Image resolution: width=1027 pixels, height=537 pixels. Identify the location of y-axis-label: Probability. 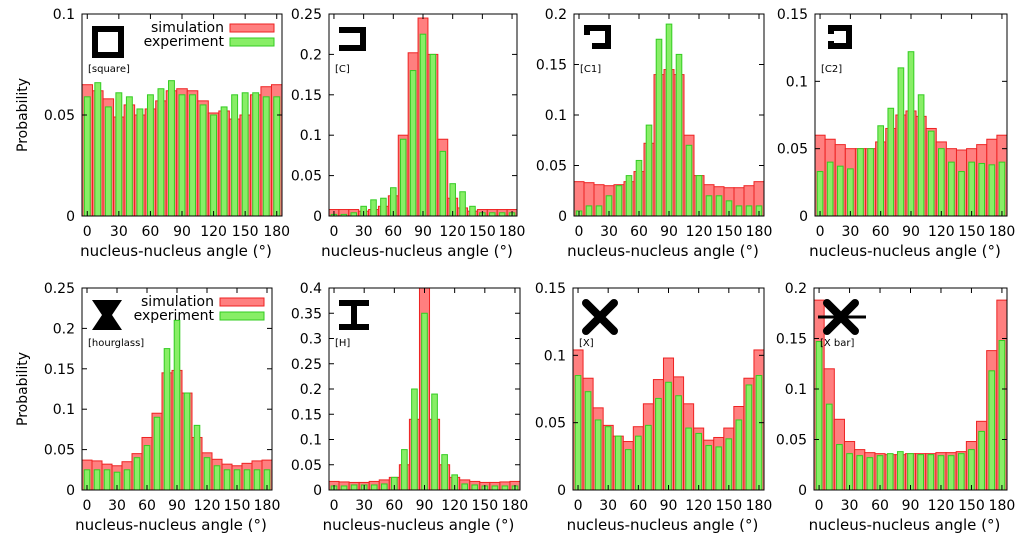
(23, 389).